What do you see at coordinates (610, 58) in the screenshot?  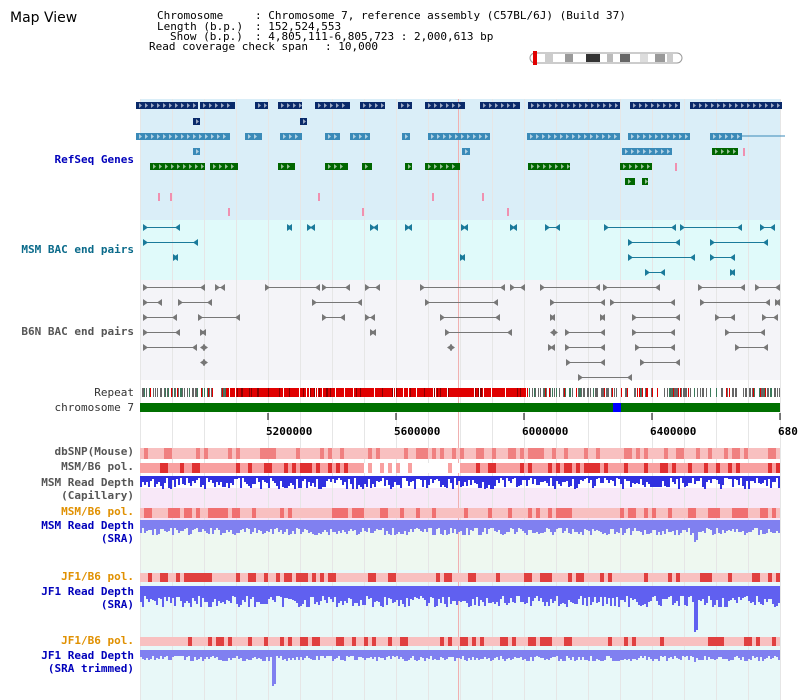 I see `ideogram-band` at bounding box center [610, 58].